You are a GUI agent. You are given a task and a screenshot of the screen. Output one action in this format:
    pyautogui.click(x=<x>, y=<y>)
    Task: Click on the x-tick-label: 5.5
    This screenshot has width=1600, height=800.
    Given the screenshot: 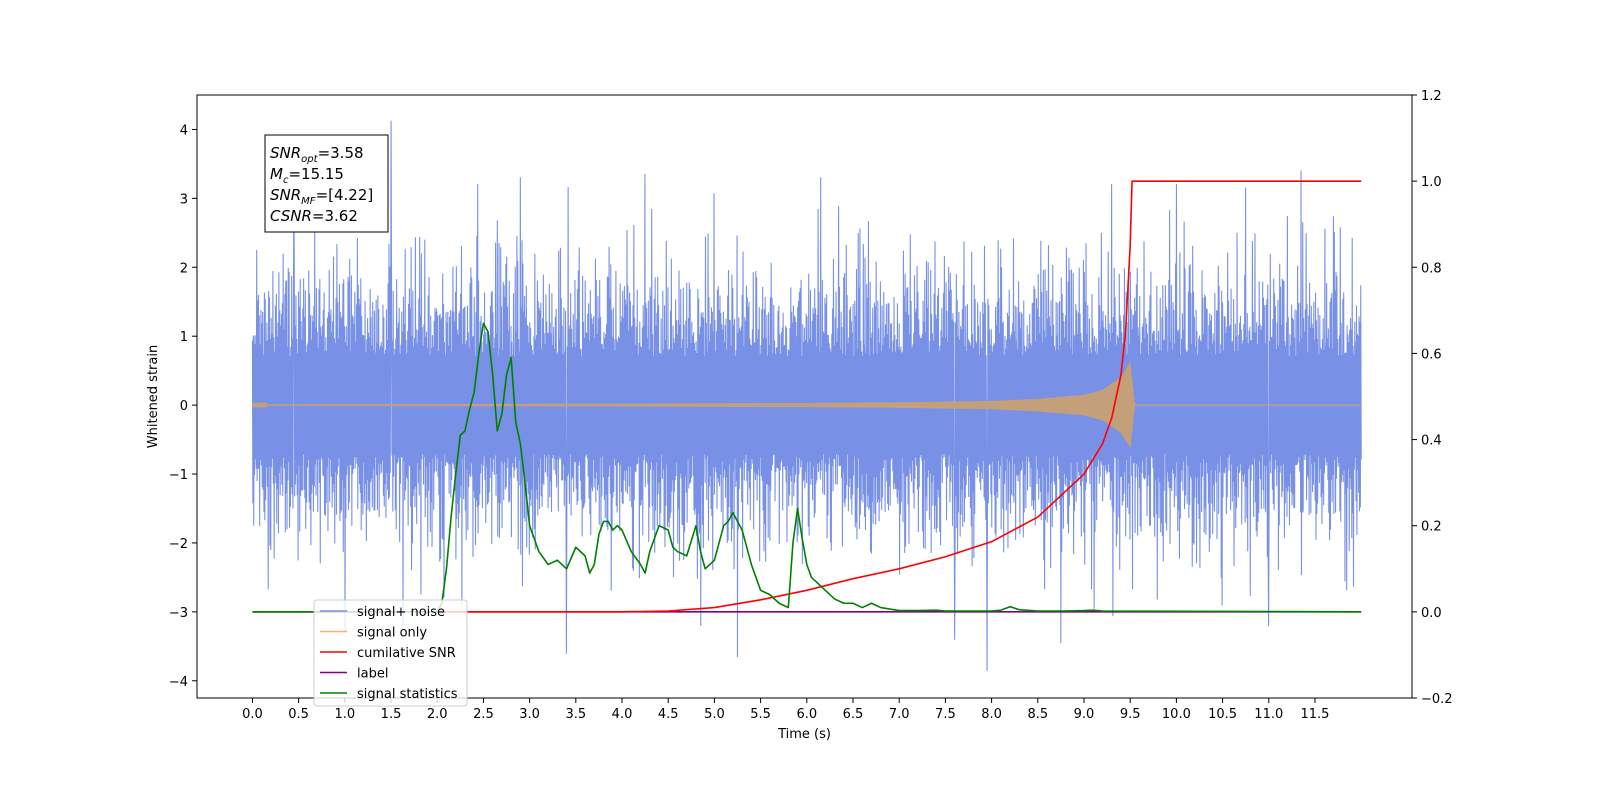 What is the action you would take?
    pyautogui.click(x=760, y=714)
    